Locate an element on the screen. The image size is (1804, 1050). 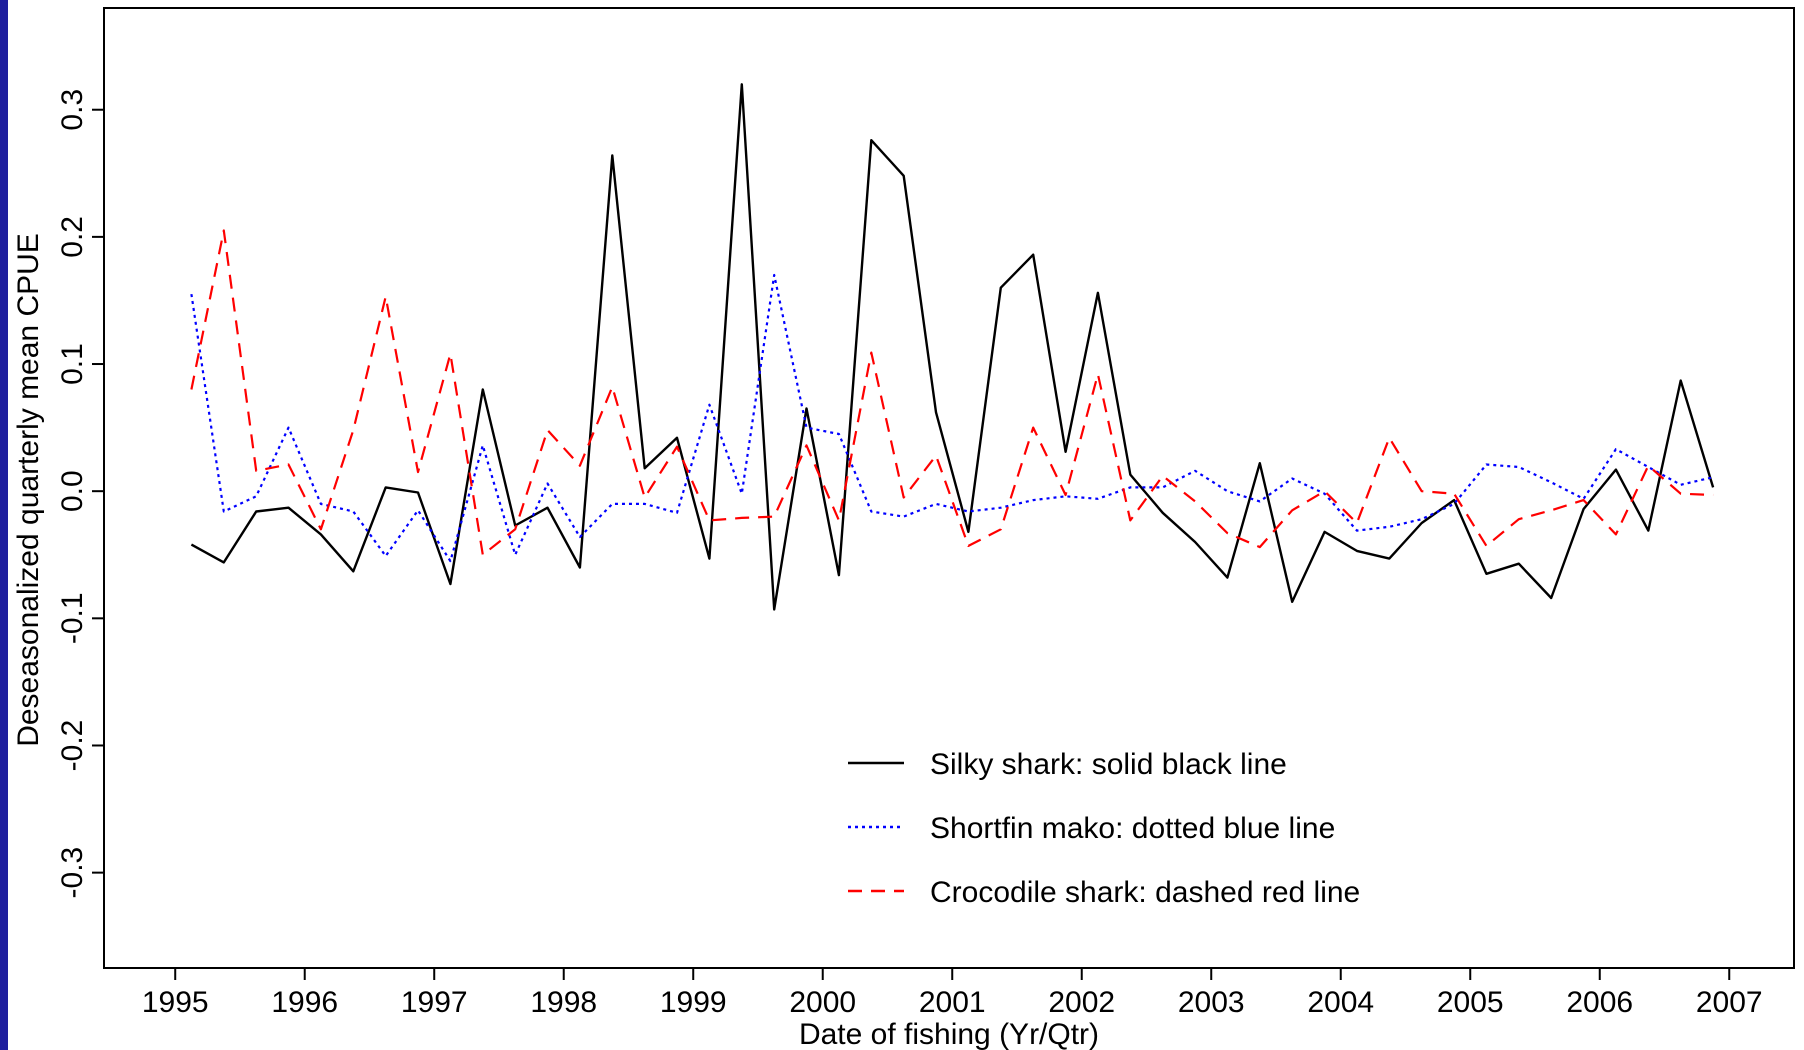
y-tick-label: -0.3 is located at coordinates (72, 873).